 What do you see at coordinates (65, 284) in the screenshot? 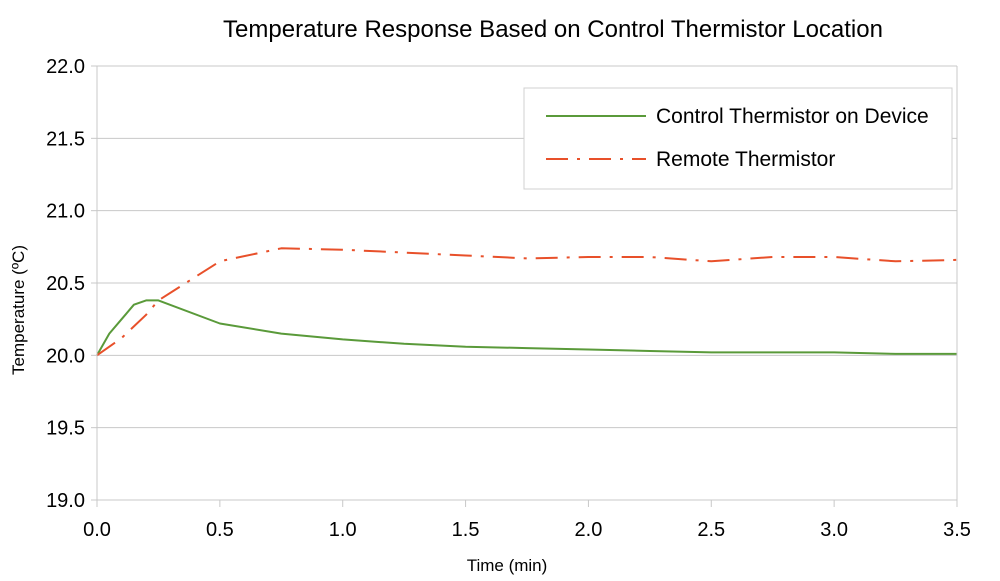
I see `y-tick-label: 20.5` at bounding box center [65, 284].